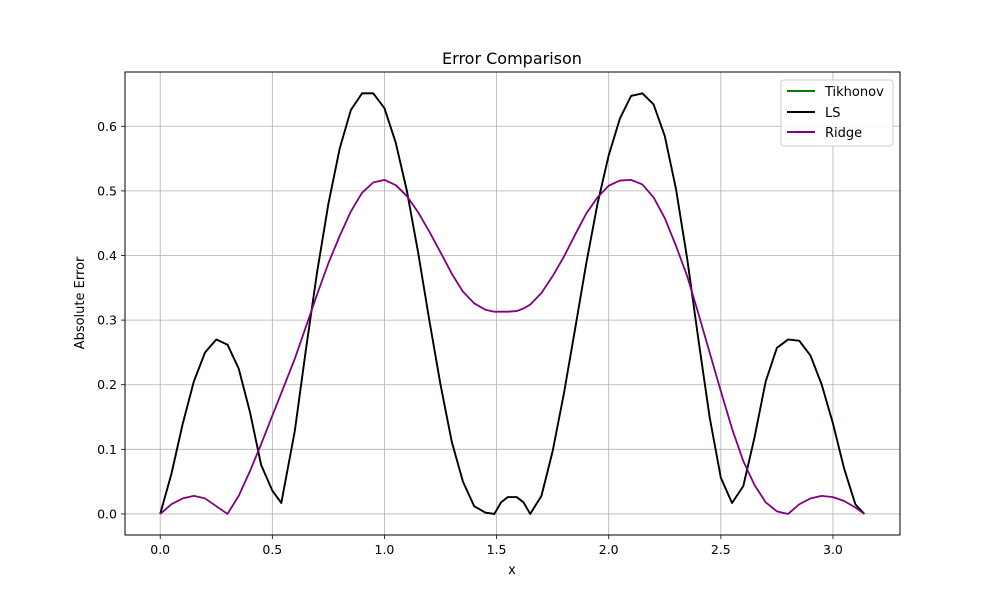 Image resolution: width=1000 pixels, height=600 pixels. What do you see at coordinates (512, 58) in the screenshot?
I see `chart-title: Error Comparison` at bounding box center [512, 58].